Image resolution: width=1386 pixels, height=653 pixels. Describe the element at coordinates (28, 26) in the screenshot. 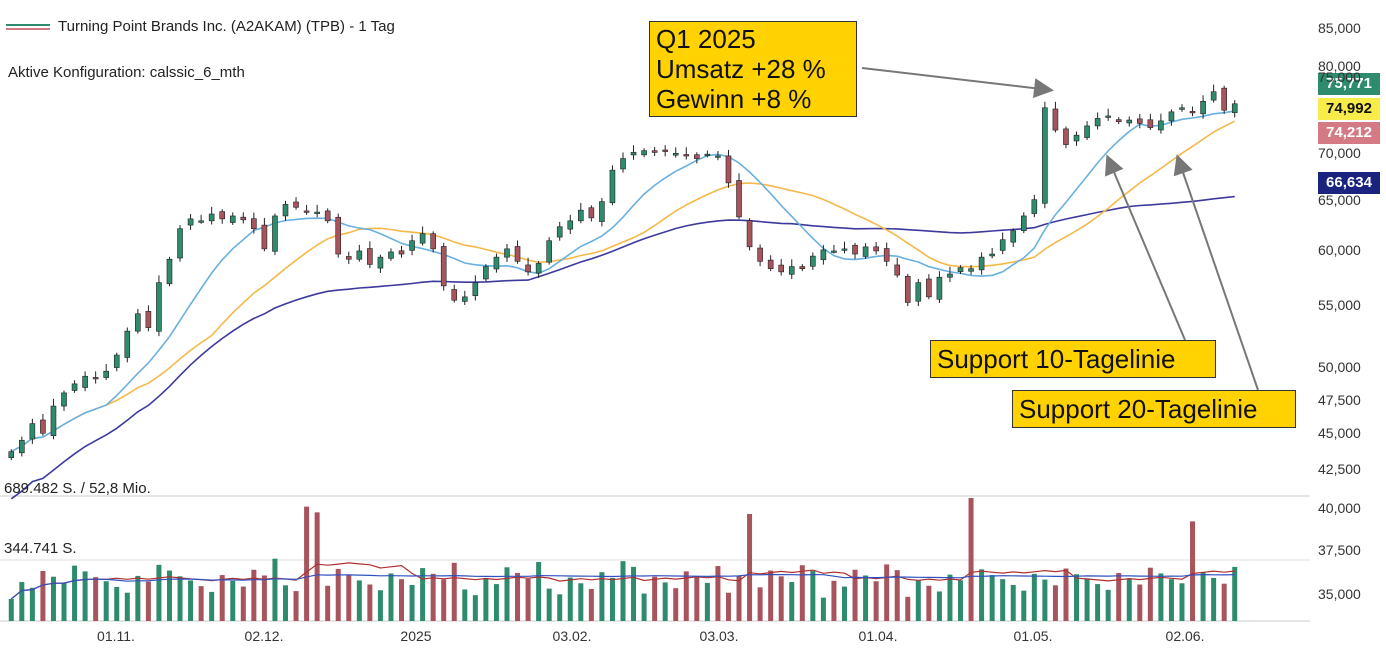

I see `legend-swatch-icon` at that location.